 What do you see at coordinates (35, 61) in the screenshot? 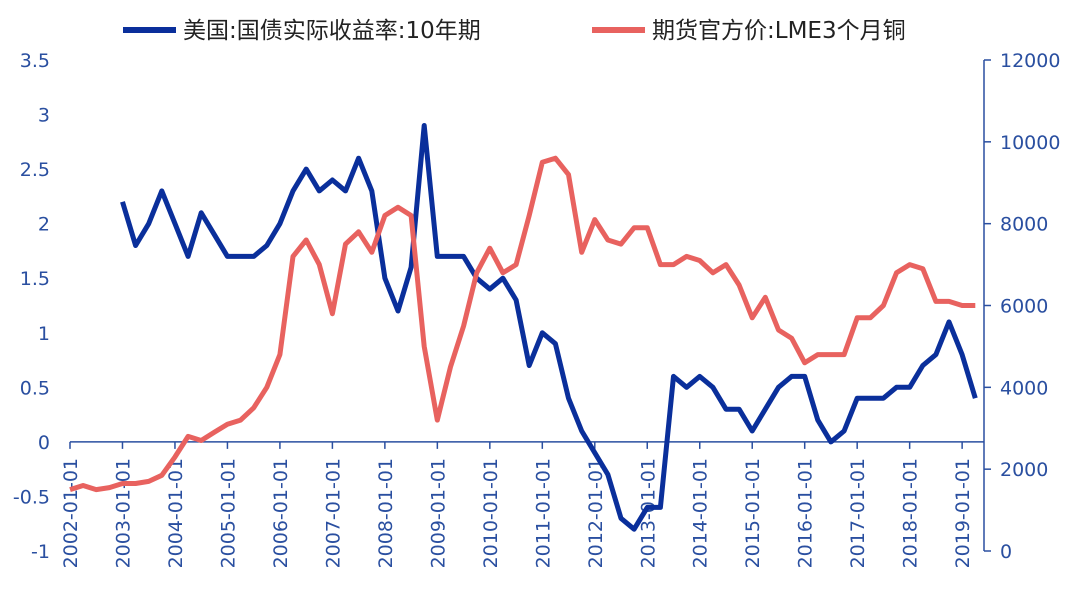
I see `y-tick-label: 3.5` at bounding box center [35, 61].